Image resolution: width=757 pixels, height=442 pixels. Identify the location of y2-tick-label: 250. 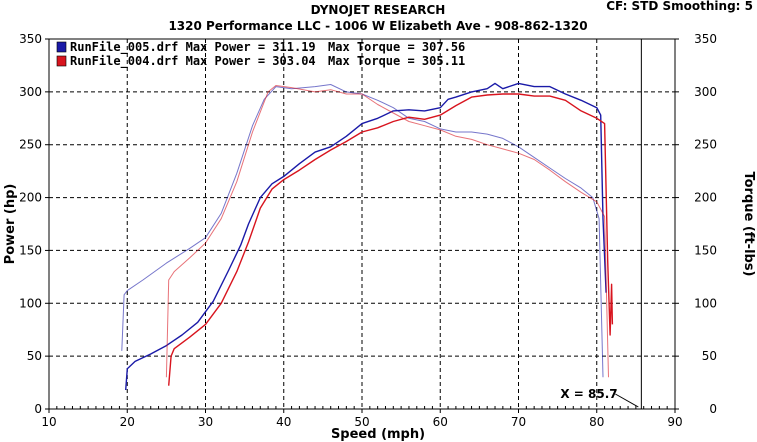
(705, 145).